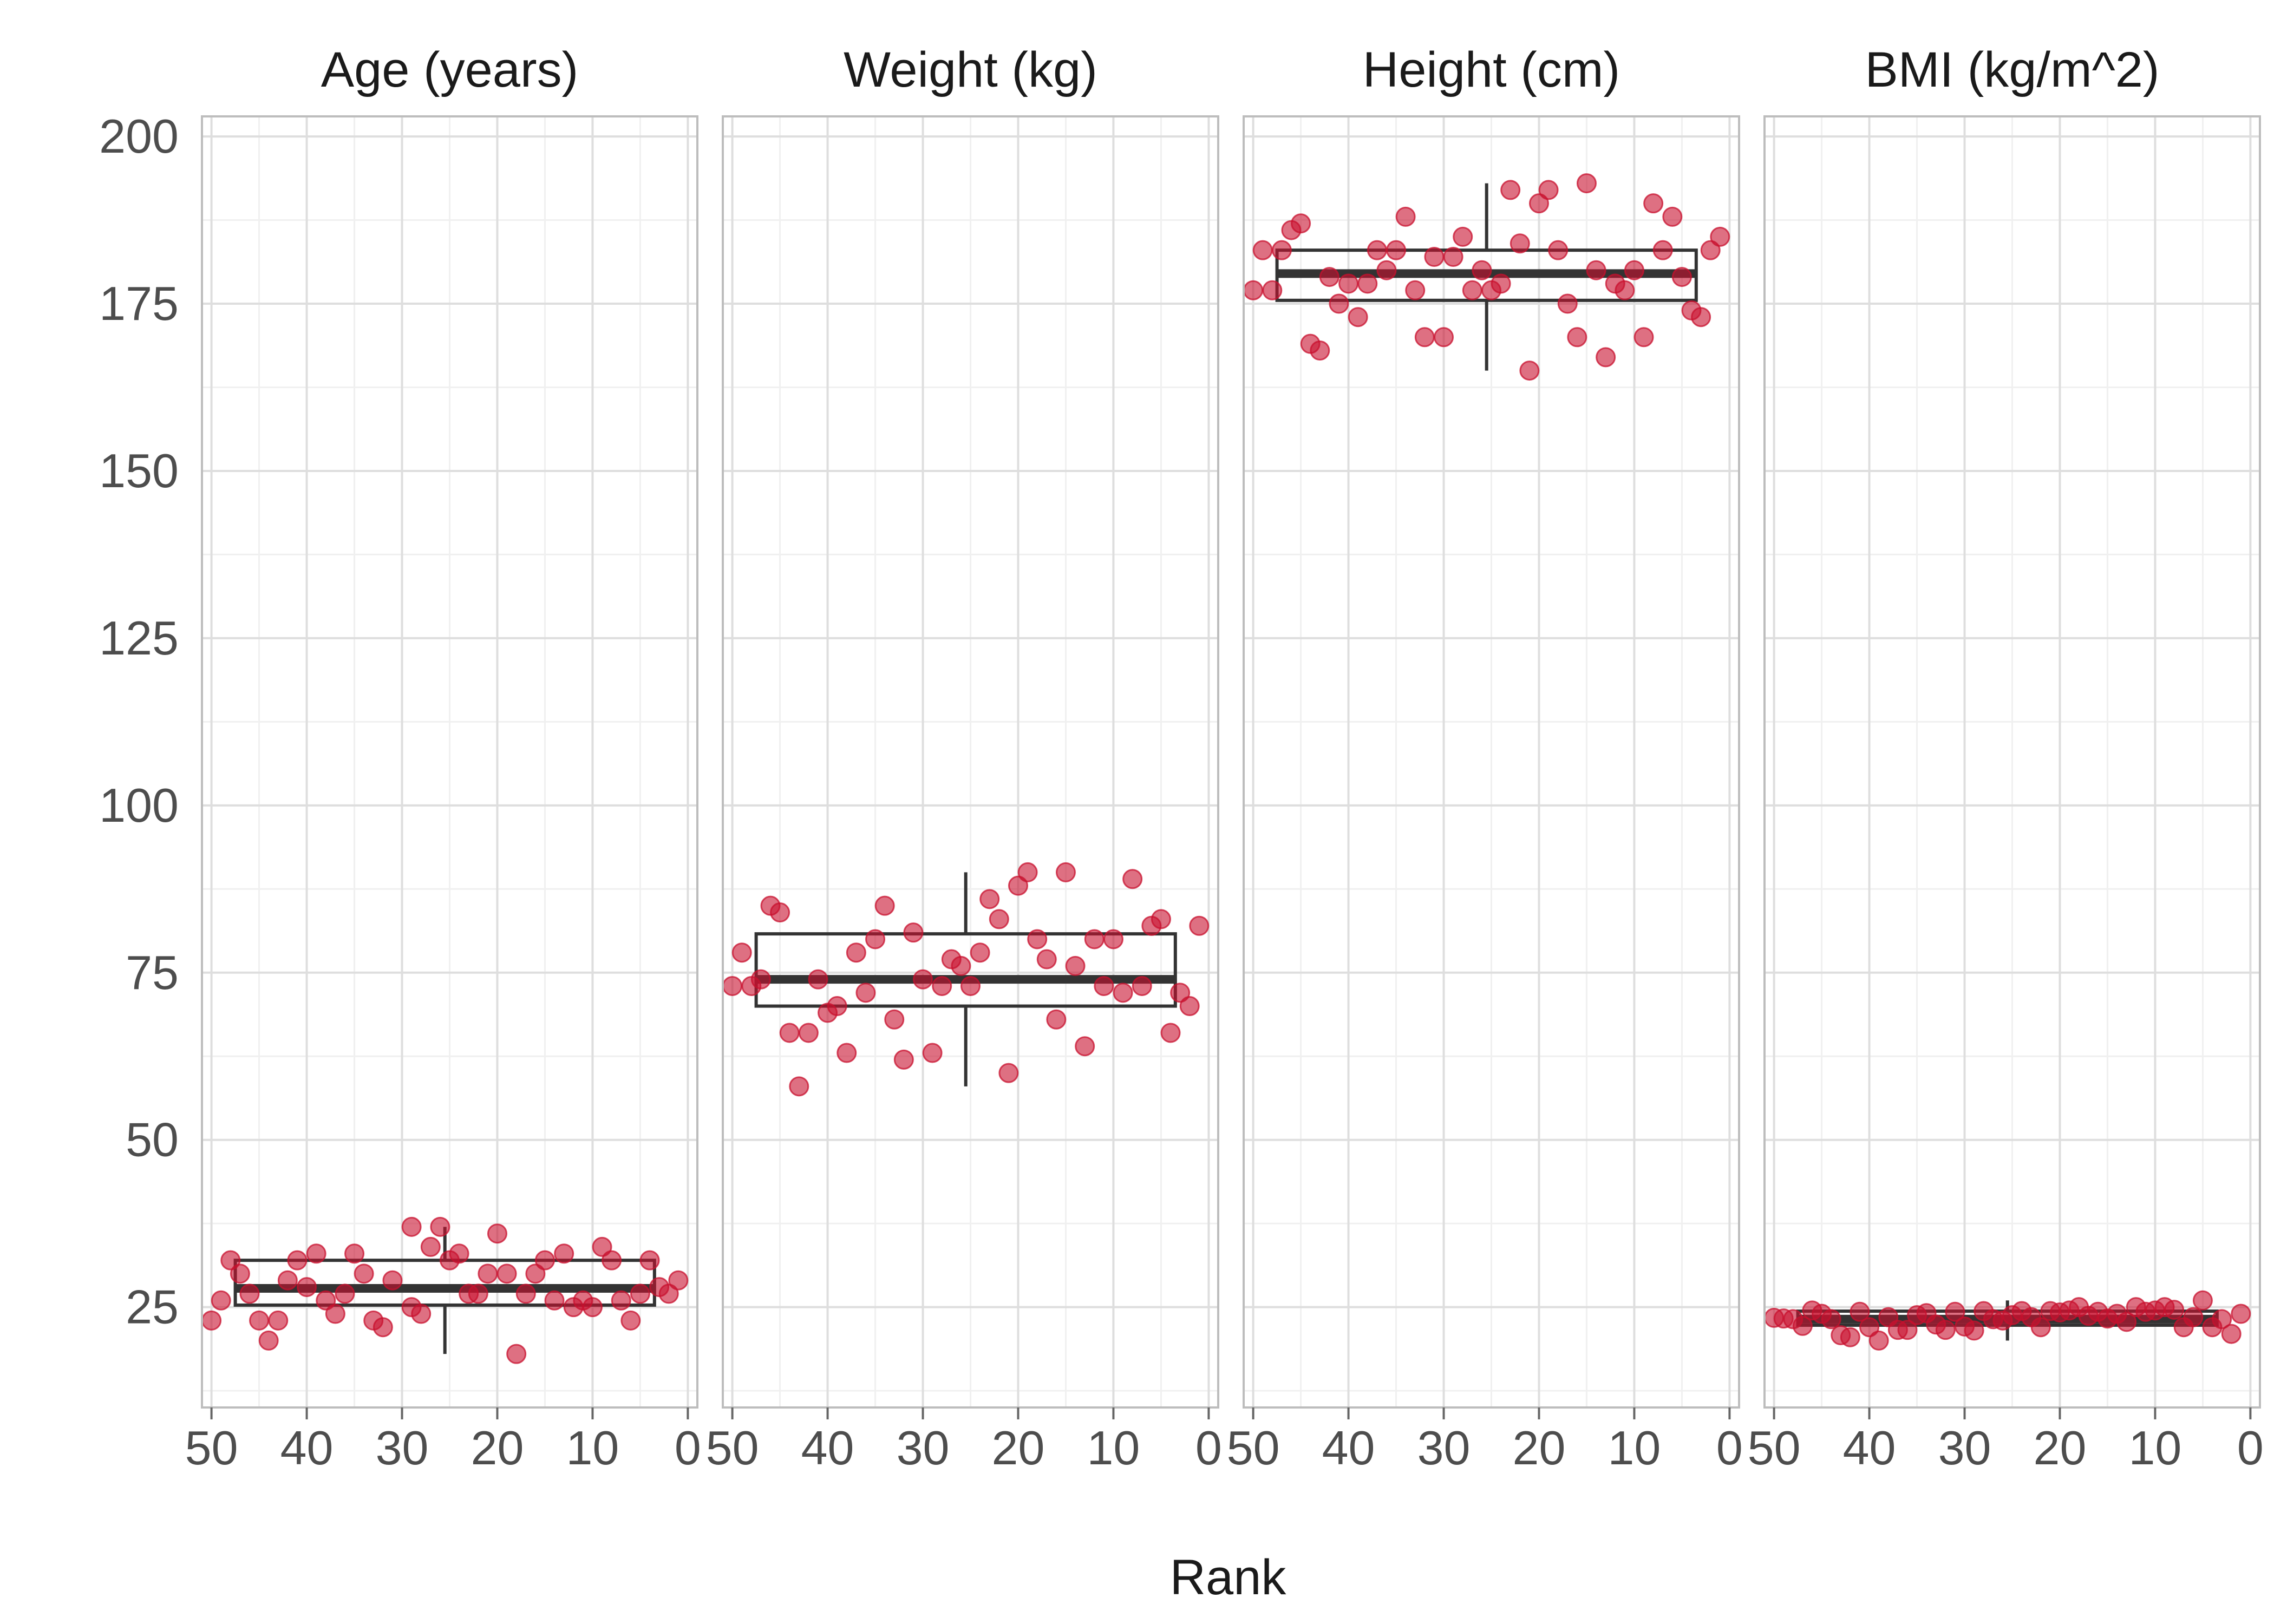  I want to click on facet-title: BMI (kg/m^2), so click(2012, 70).